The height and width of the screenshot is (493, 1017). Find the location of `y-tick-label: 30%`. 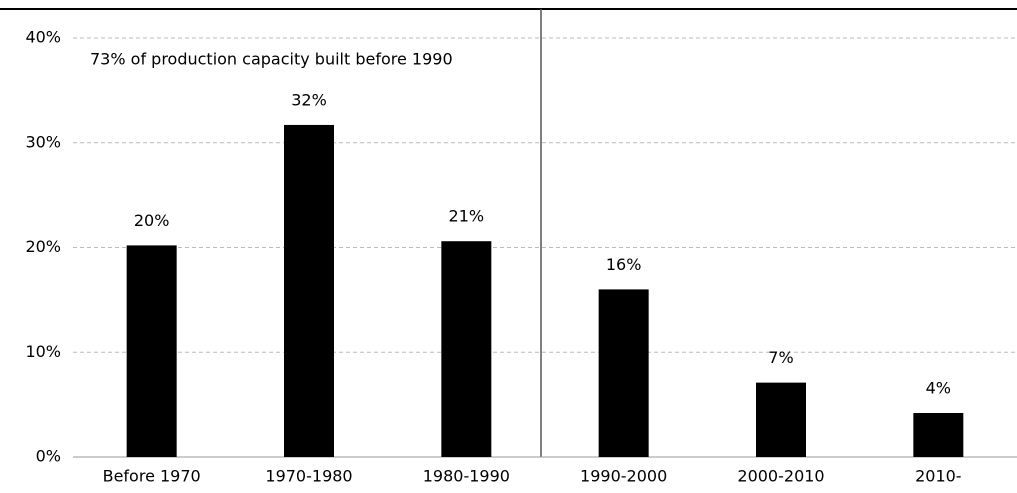

y-tick-label: 30% is located at coordinates (43, 141).